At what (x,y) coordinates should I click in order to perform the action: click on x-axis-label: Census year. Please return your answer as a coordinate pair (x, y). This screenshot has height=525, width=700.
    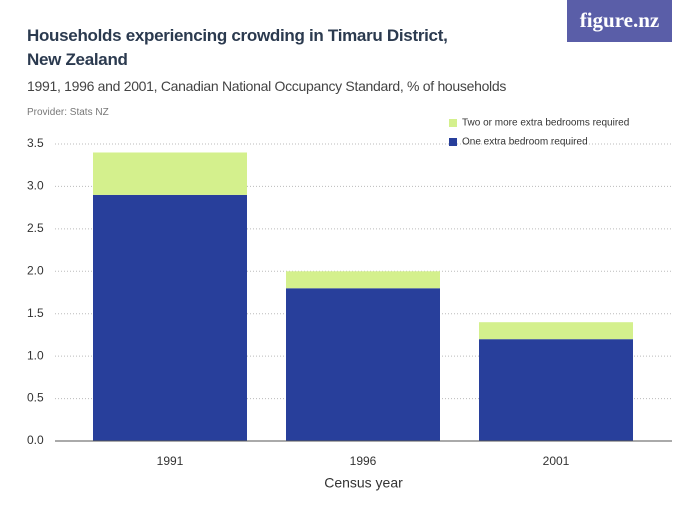
    Looking at the image, I should click on (363, 483).